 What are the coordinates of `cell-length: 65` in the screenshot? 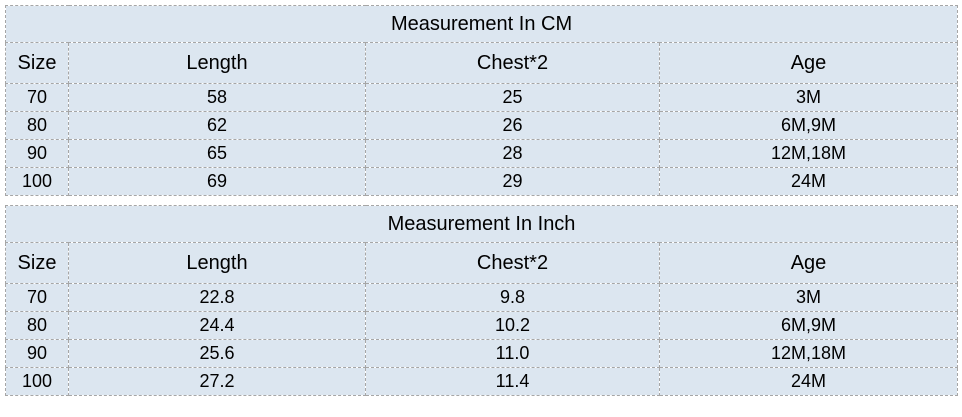 It's located at (217, 153).